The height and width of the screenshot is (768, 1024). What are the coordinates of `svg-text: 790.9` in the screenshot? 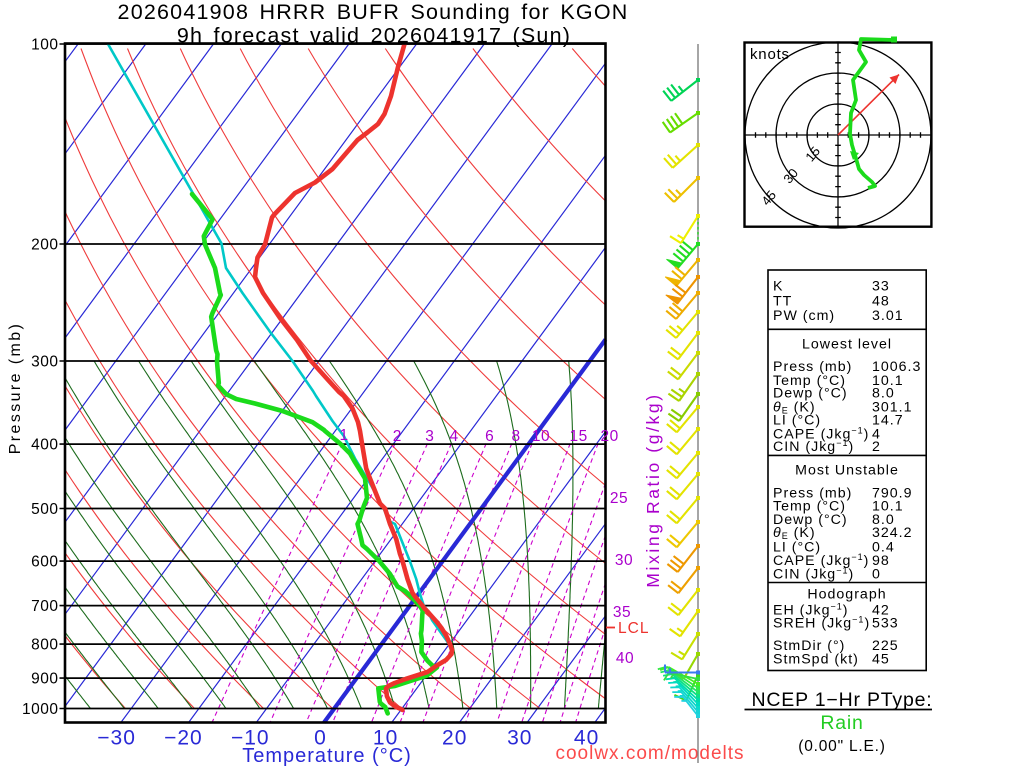 It's located at (892, 494).